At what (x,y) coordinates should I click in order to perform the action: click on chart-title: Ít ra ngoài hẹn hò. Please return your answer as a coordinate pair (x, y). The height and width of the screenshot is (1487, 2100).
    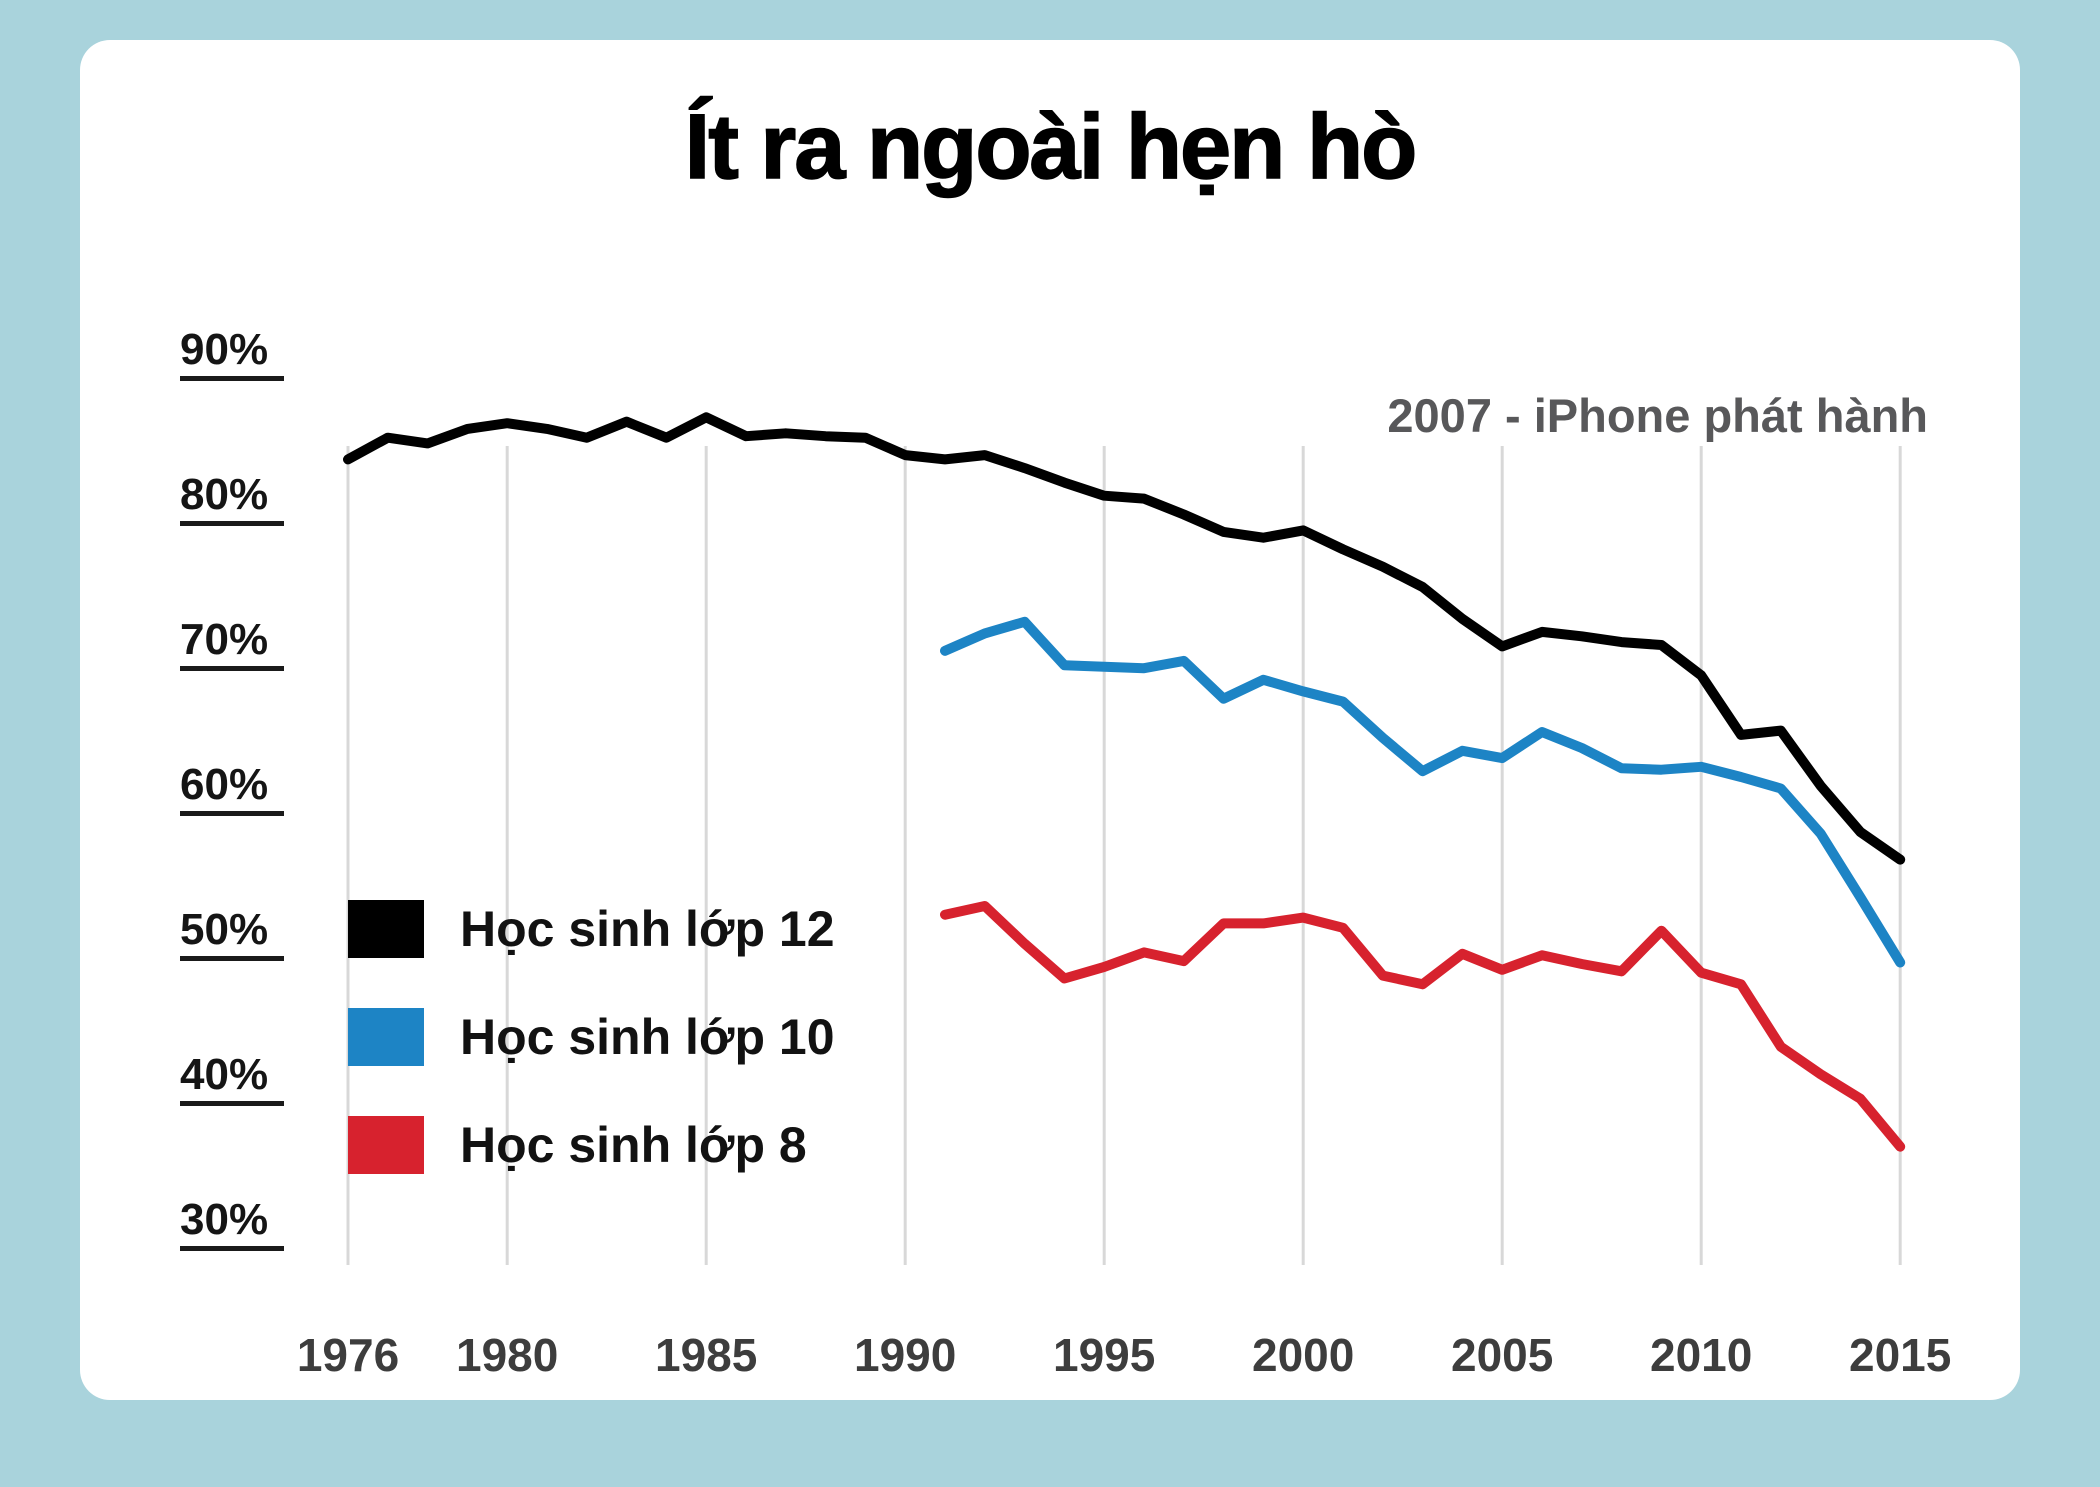
    Looking at the image, I should click on (1051, 147).